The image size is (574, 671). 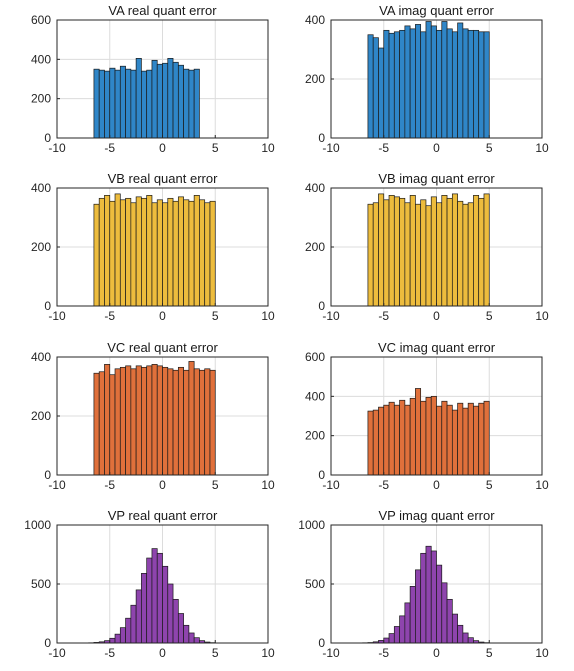 What do you see at coordinates (427, 79) in the screenshot?
I see `subplot-2: -10 -5 0 5 10 0 200 400 VA imag quant error` at bounding box center [427, 79].